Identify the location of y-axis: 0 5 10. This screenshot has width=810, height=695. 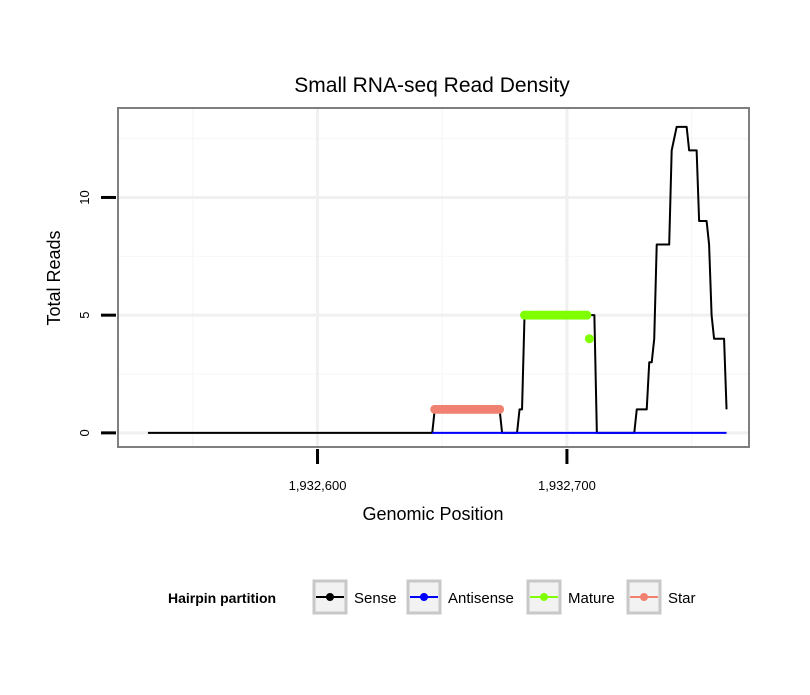
(96, 313).